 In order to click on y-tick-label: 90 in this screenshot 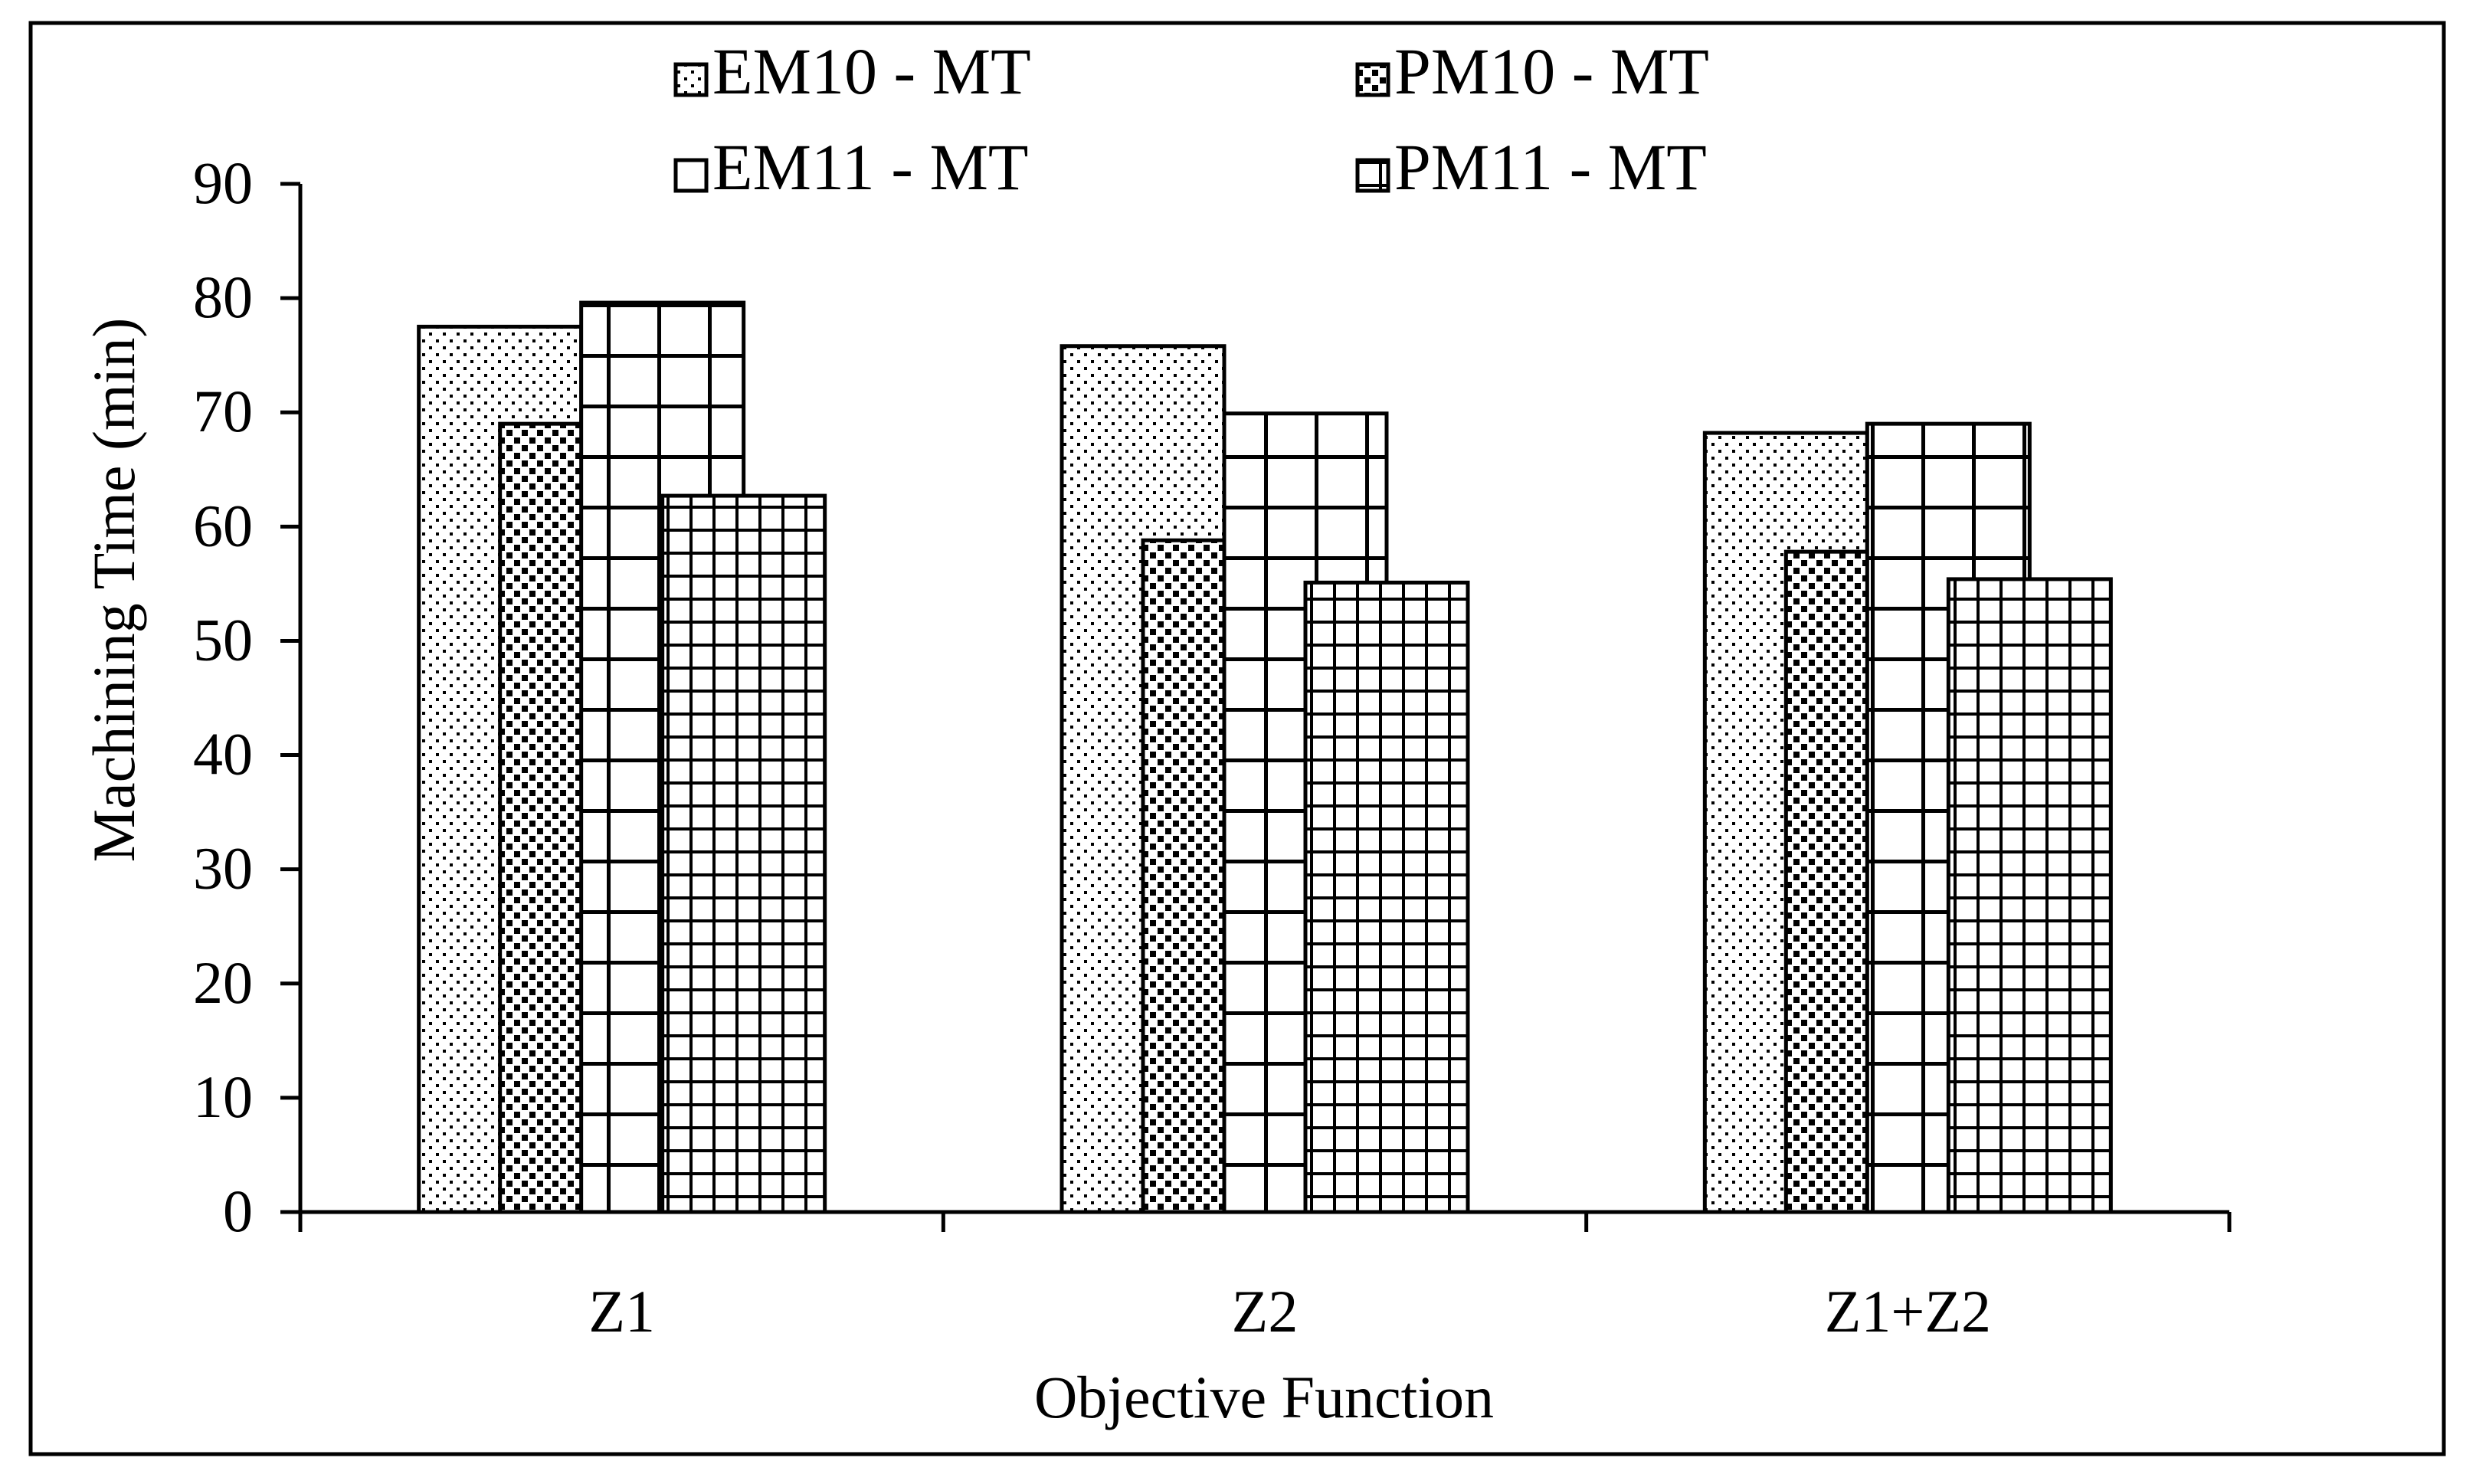, I will do `click(223, 182)`.